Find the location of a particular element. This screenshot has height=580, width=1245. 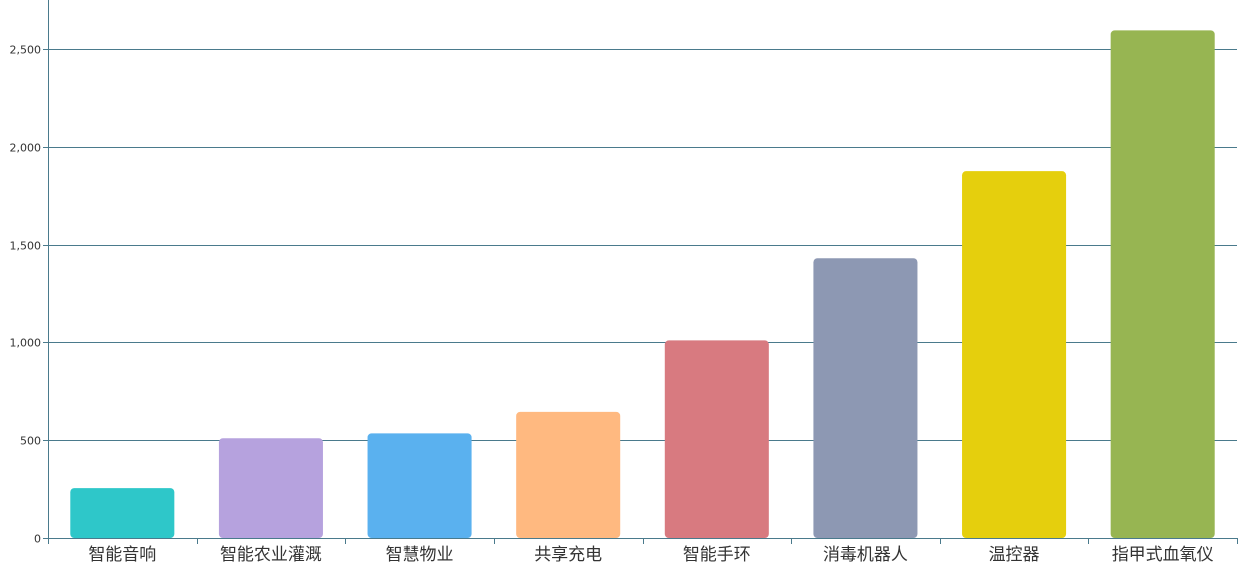

x-tick-label: 智能手环 is located at coordinates (717, 555).